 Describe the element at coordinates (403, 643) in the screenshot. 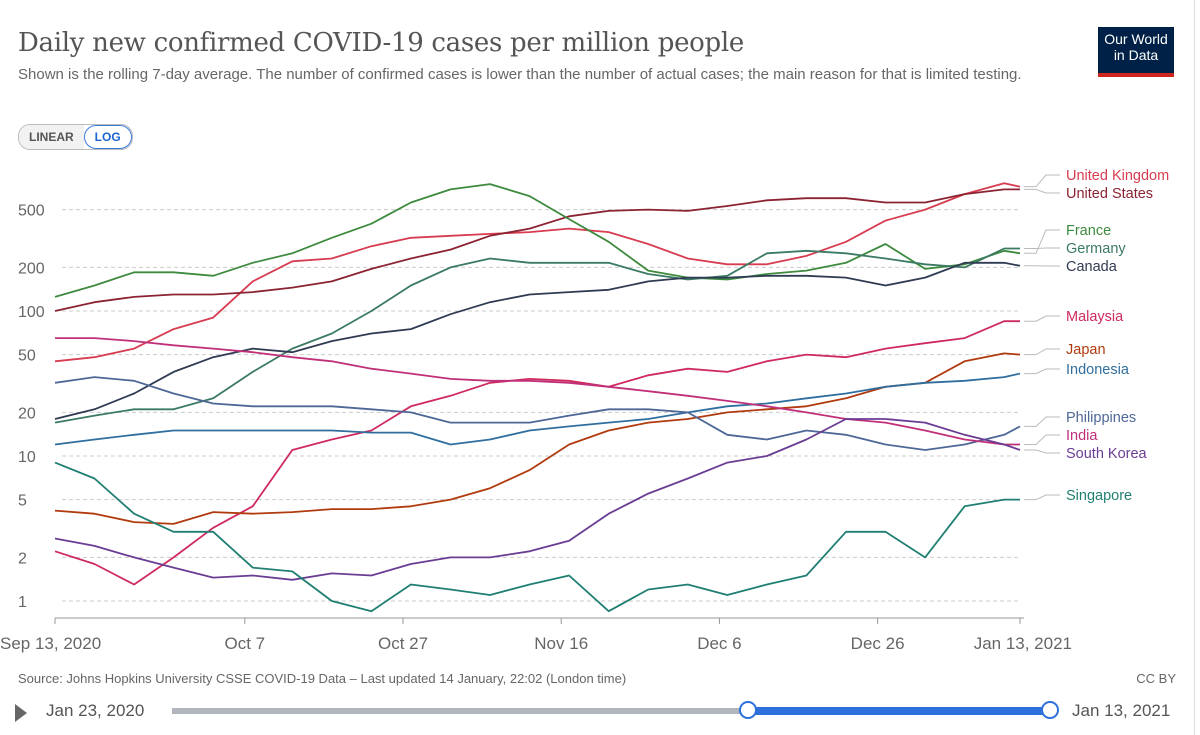

I see `x-tick-label: Oct 27` at that location.